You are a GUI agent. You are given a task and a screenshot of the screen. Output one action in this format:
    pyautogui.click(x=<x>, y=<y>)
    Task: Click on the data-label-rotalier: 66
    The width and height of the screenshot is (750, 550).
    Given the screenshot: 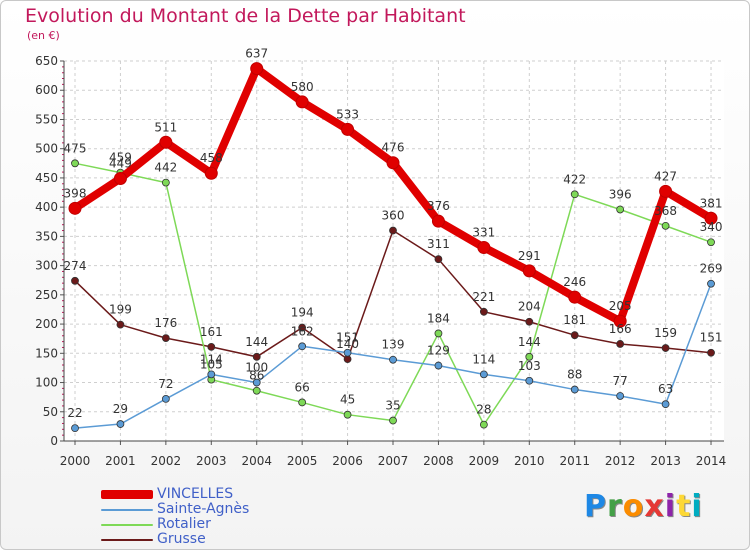 What is the action you would take?
    pyautogui.click(x=302, y=387)
    